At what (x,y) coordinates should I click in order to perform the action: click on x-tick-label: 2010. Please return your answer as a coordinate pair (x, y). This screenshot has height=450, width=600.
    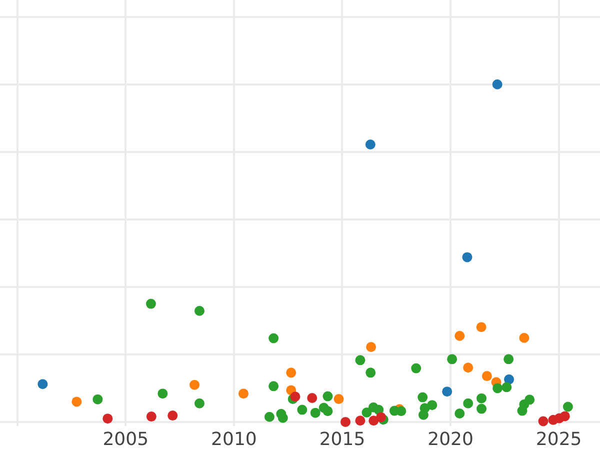
    Looking at the image, I should click on (234, 439).